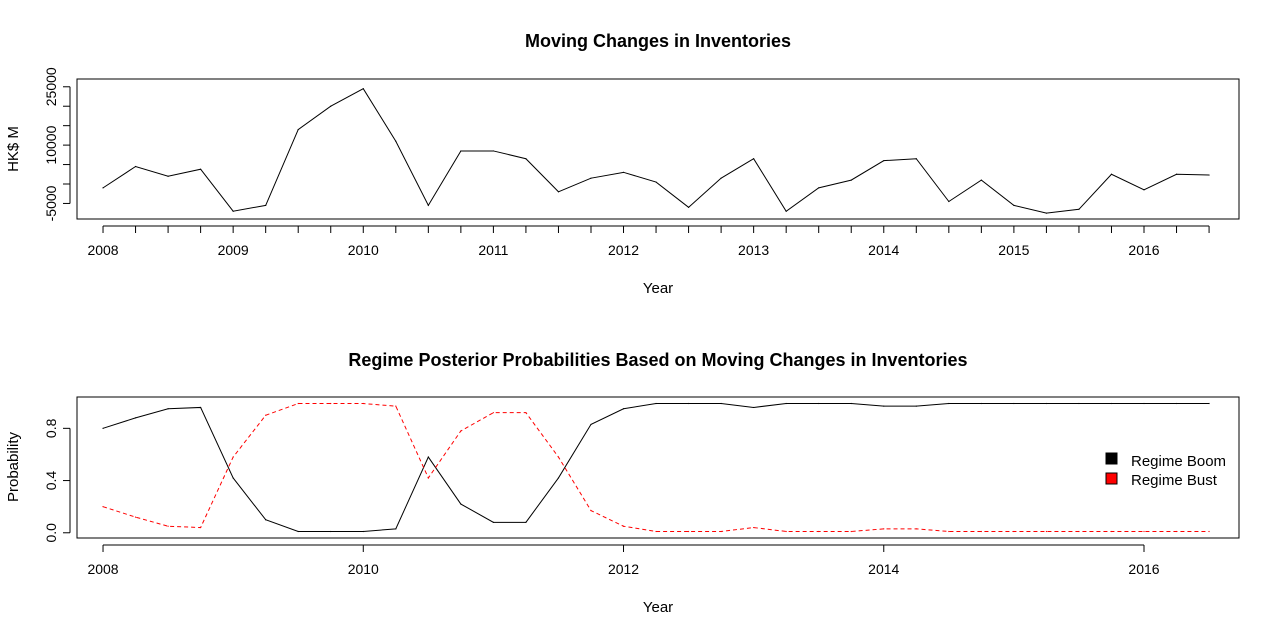 The image size is (1280, 637). I want to click on regime-y-axis: 0.0 0.4 0.8, so click(57, 480).